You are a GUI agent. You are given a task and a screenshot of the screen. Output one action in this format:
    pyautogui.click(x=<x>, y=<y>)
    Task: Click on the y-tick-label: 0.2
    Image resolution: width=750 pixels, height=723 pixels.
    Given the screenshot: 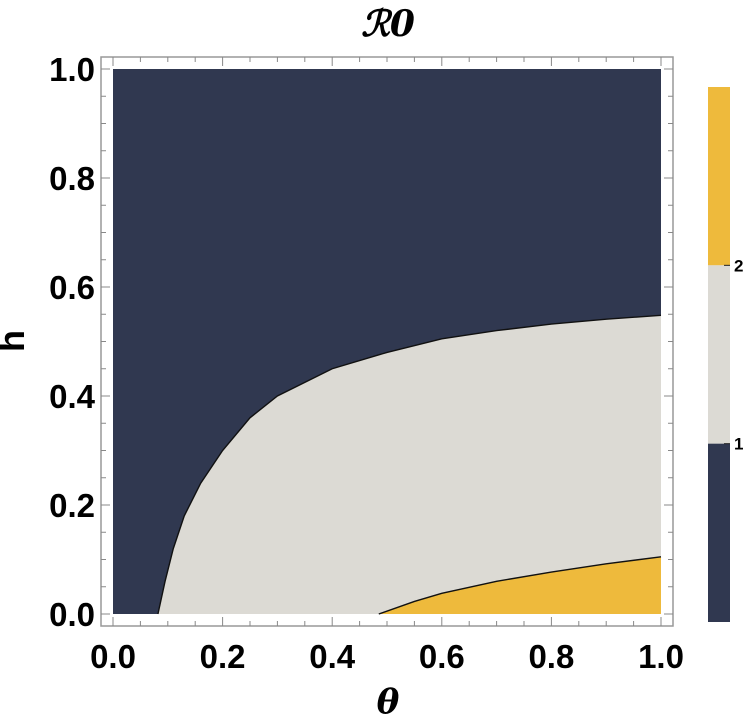 What is the action you would take?
    pyautogui.click(x=72, y=505)
    